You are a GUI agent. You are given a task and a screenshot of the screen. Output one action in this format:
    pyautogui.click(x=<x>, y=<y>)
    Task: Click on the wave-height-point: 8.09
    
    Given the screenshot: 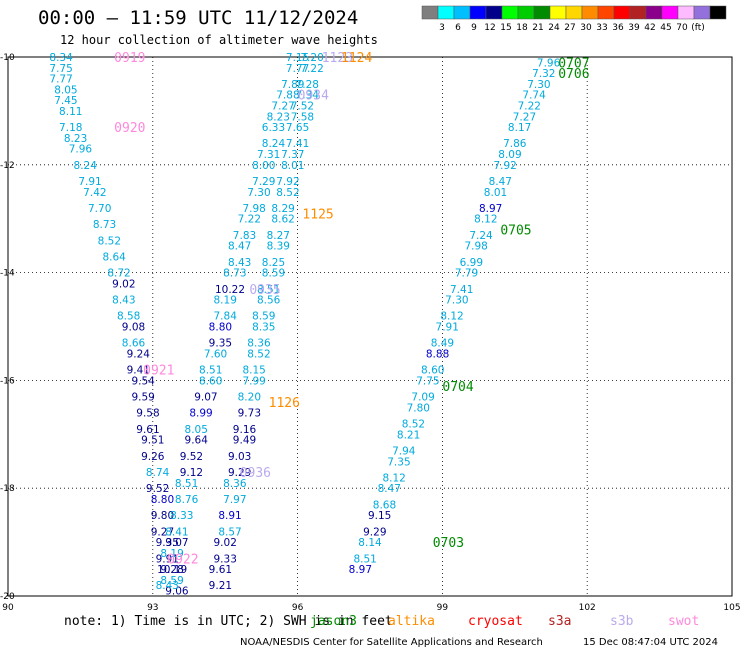 What is the action you would take?
    pyautogui.click(x=509, y=155)
    